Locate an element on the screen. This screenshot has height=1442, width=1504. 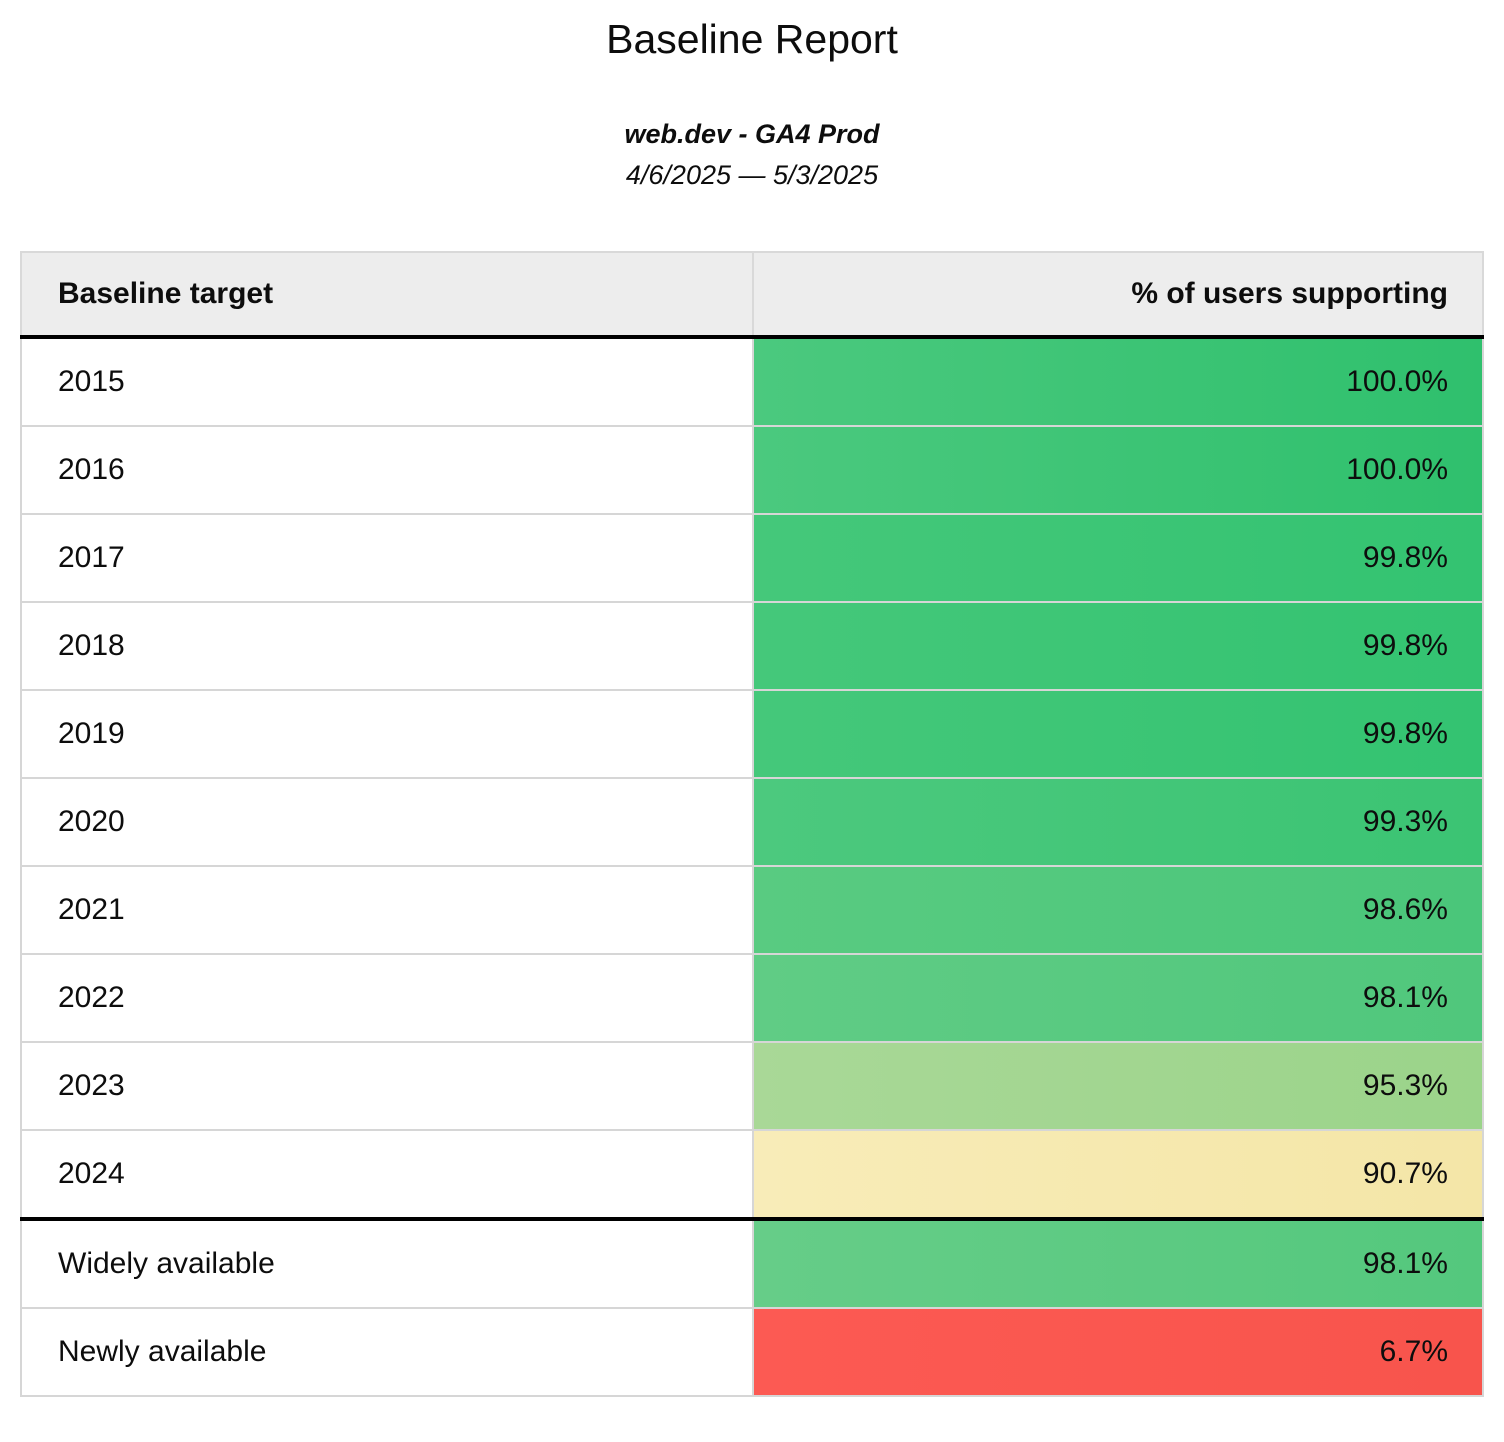
table-row: 2015 100.0% is located at coordinates (752, 381).